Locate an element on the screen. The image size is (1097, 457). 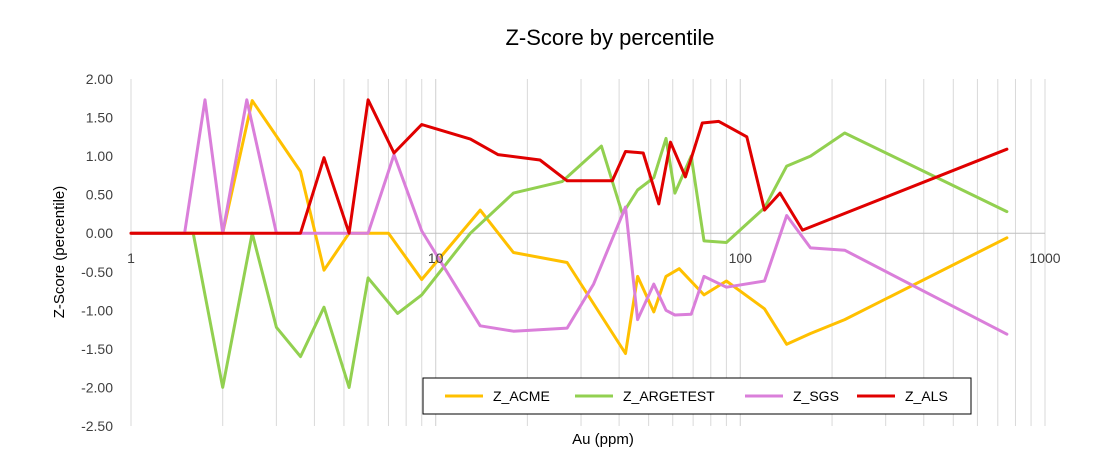
x-tick-label: 1000 is located at coordinates (1044, 258).